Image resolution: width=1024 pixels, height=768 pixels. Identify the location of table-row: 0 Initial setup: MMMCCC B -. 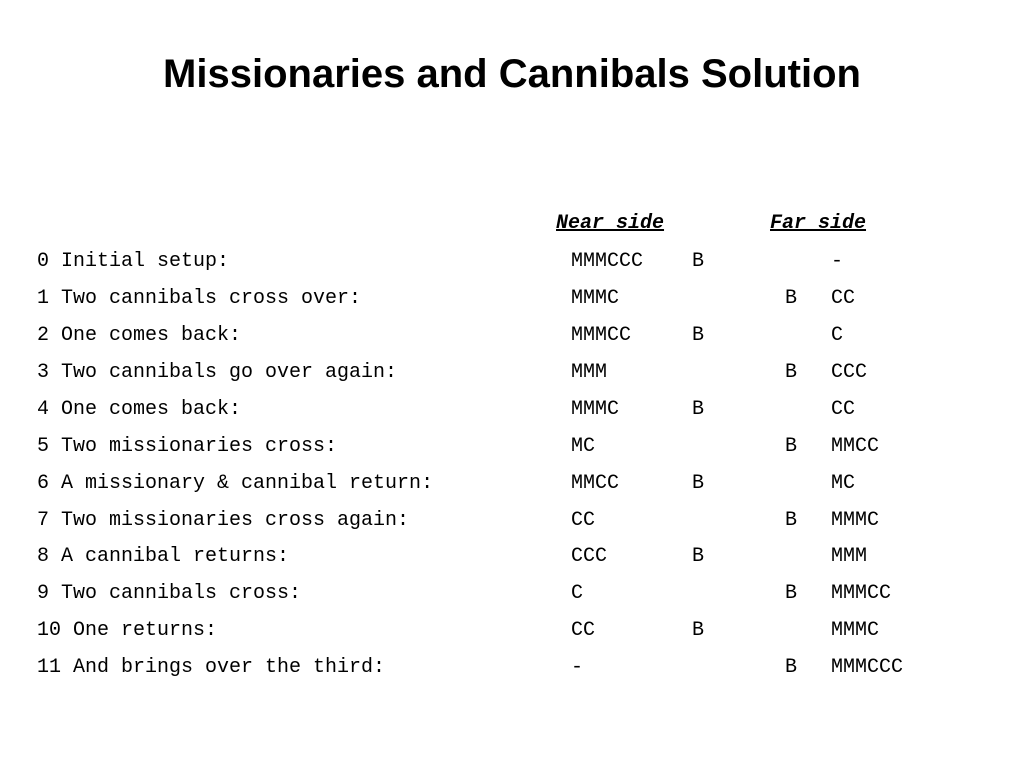
(512, 267).